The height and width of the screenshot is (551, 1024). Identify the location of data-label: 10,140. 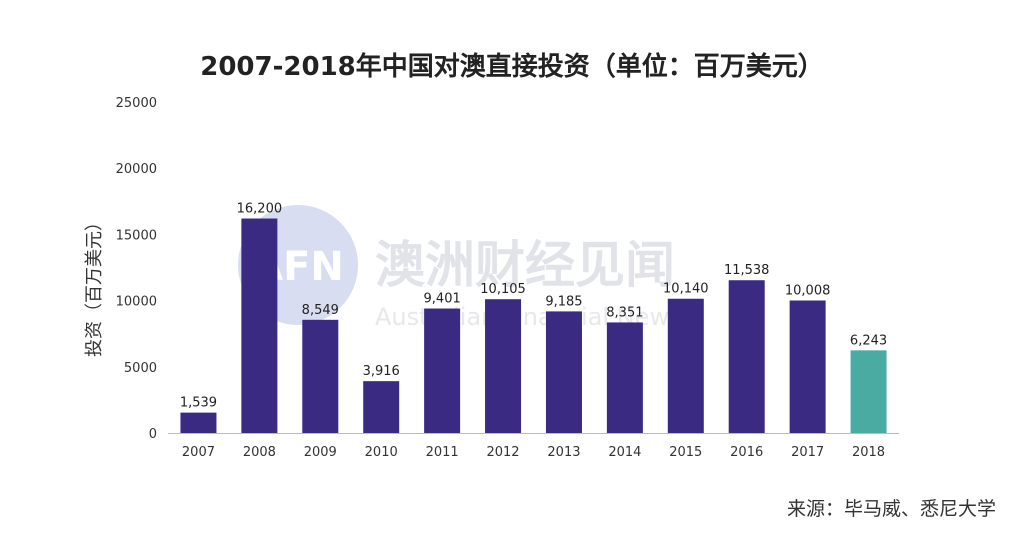
(686, 289).